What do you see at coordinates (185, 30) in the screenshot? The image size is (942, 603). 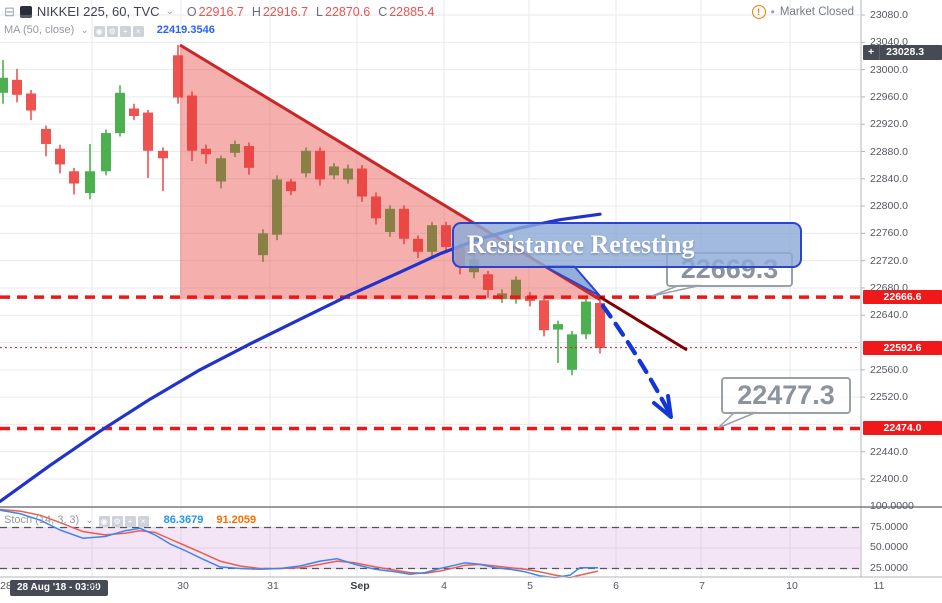 I see `ma-value: 22419.3546` at bounding box center [185, 30].